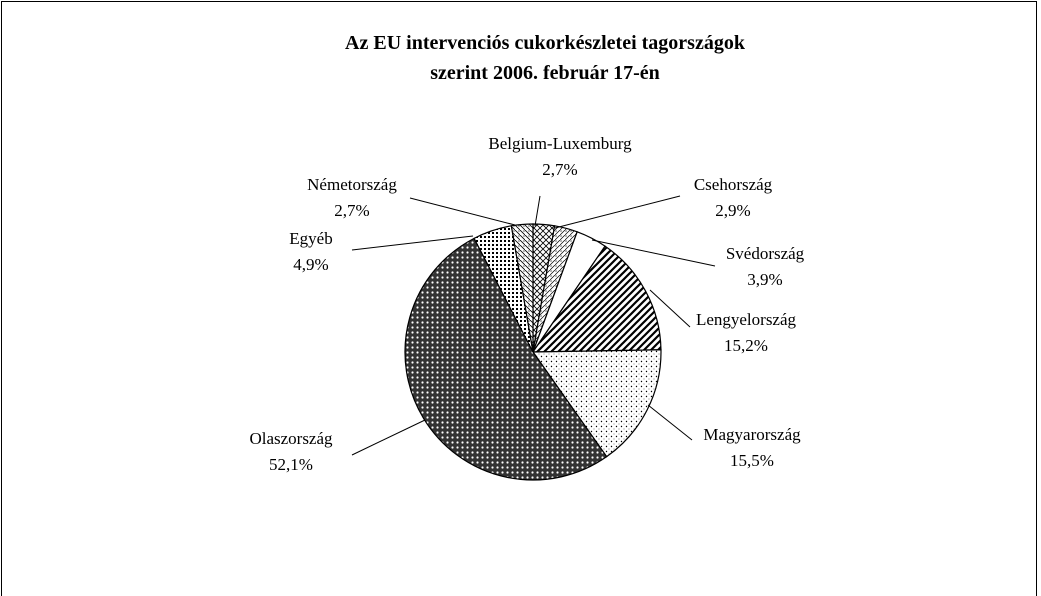  What do you see at coordinates (310, 264) in the screenshot?
I see `slice-value-label: 4,9%` at bounding box center [310, 264].